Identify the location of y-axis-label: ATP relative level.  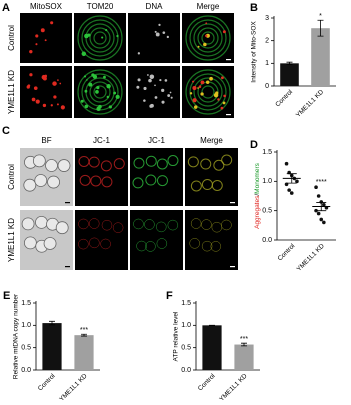
(176, 336).